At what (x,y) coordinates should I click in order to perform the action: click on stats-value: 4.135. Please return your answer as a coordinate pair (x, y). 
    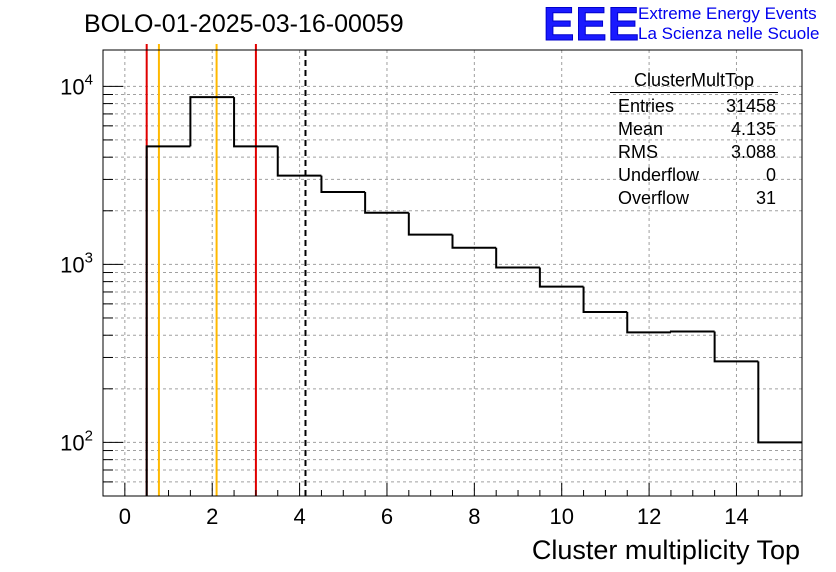
    Looking at the image, I should click on (753, 129).